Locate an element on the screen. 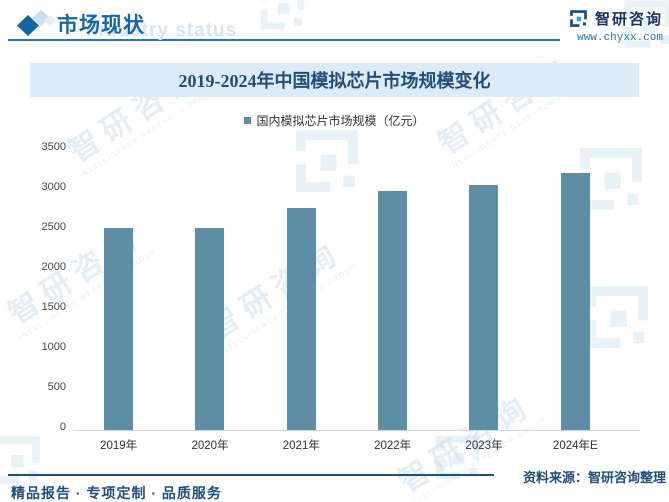 This screenshot has height=502, width=669. y-tick-label: 0 is located at coordinates (62, 427).